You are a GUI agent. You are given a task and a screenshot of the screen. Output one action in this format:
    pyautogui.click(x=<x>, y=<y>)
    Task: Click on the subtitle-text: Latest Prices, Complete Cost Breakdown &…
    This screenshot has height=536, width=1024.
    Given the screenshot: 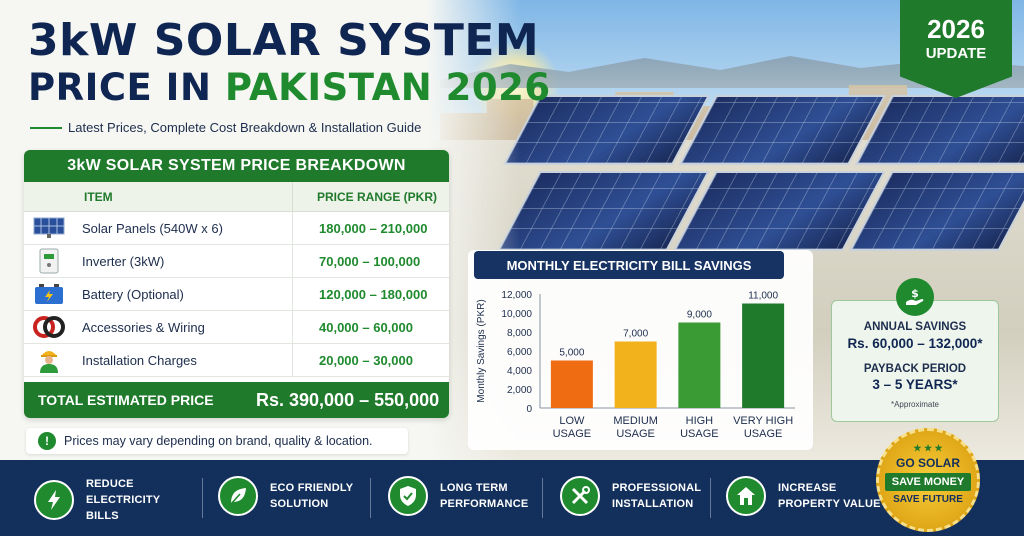 What is the action you would take?
    pyautogui.click(x=245, y=127)
    